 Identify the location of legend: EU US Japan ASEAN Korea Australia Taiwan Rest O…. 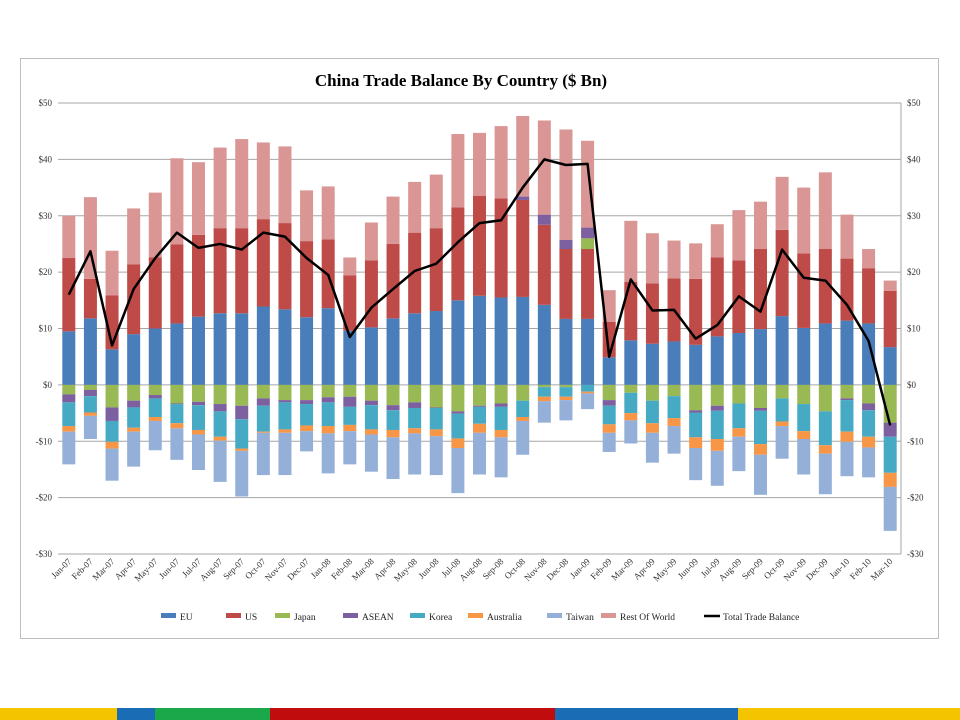
(480, 617).